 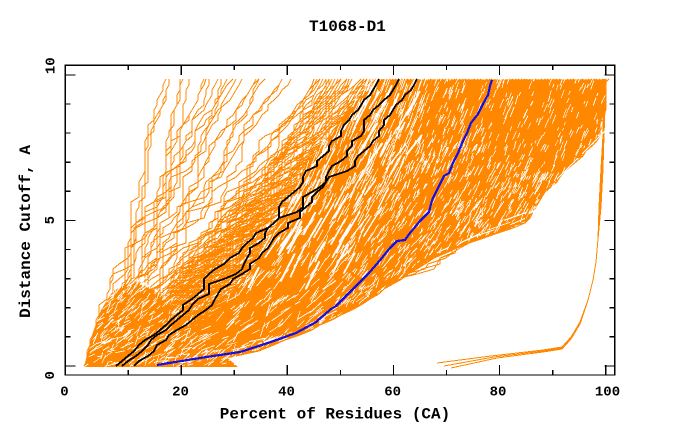 I want to click on svg-text: 5, so click(x=51, y=220).